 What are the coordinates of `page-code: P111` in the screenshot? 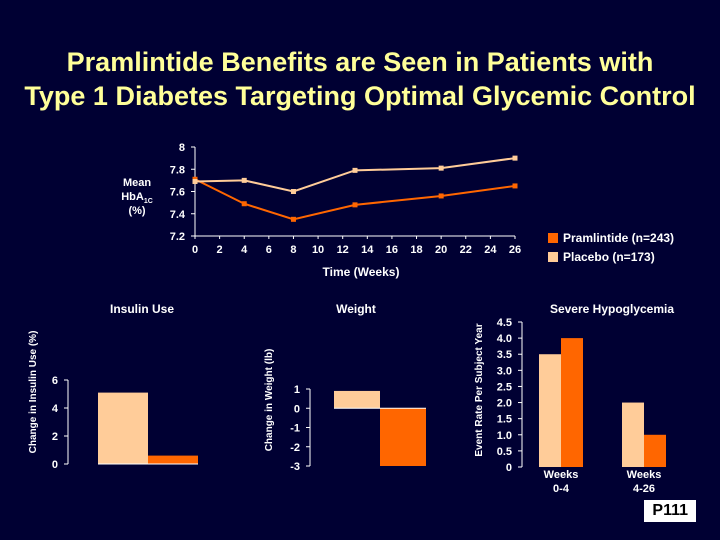 It's located at (670, 511).